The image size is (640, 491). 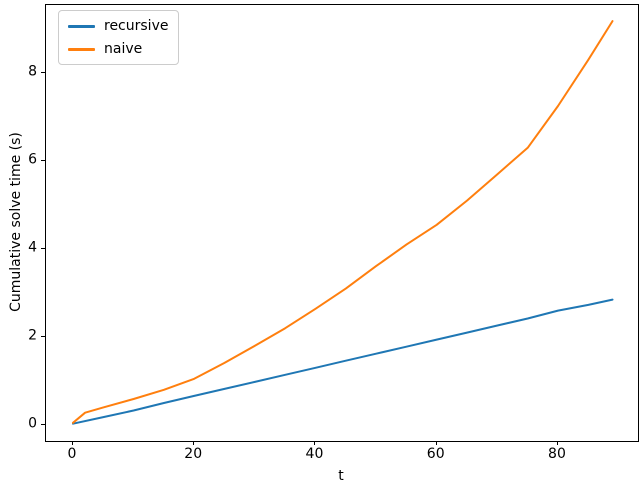 I want to click on y-tick-label-8: 8, so click(x=32, y=71).